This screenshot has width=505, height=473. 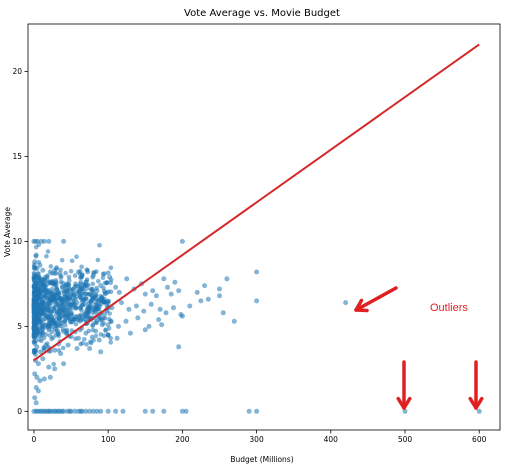 I want to click on x-tick-label: 100, so click(x=108, y=439).